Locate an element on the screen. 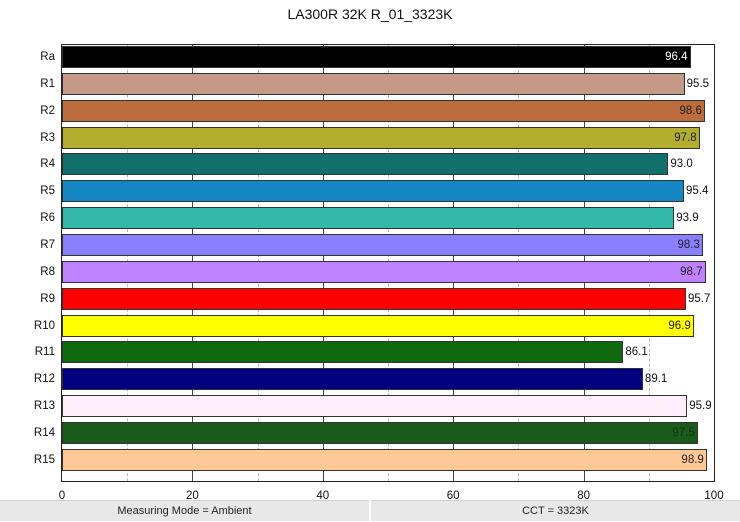 This screenshot has height=522, width=740. bar-value-label: 98.9 is located at coordinates (692, 459).